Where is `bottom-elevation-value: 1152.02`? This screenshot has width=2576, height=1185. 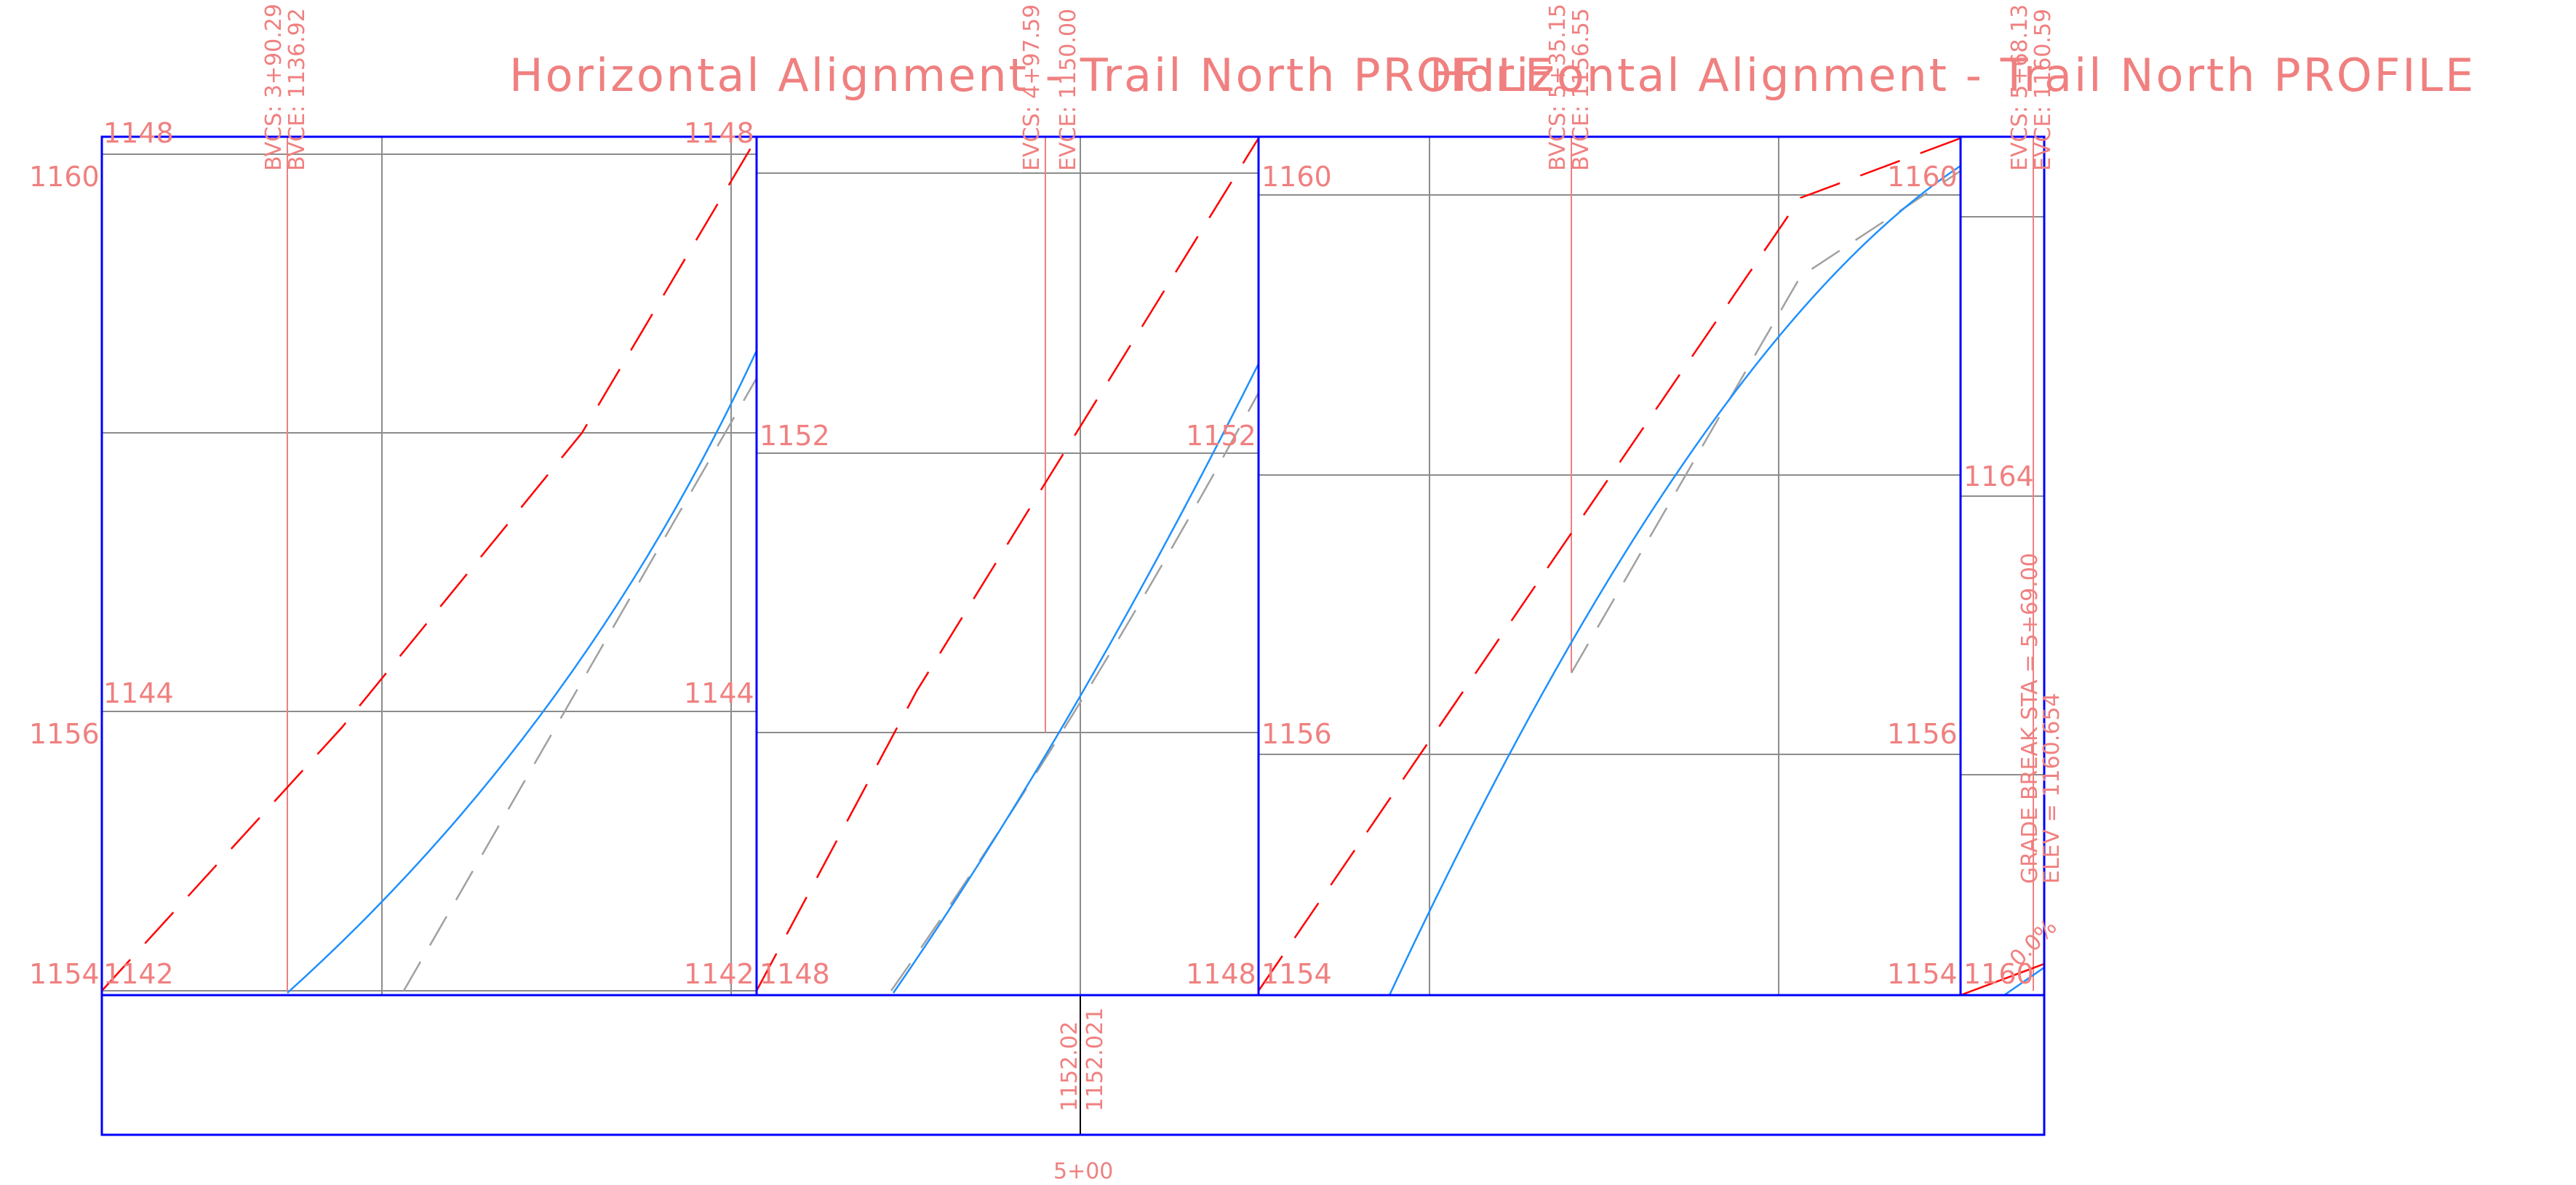 bottom-elevation-value: 1152.02 is located at coordinates (1069, 1066).